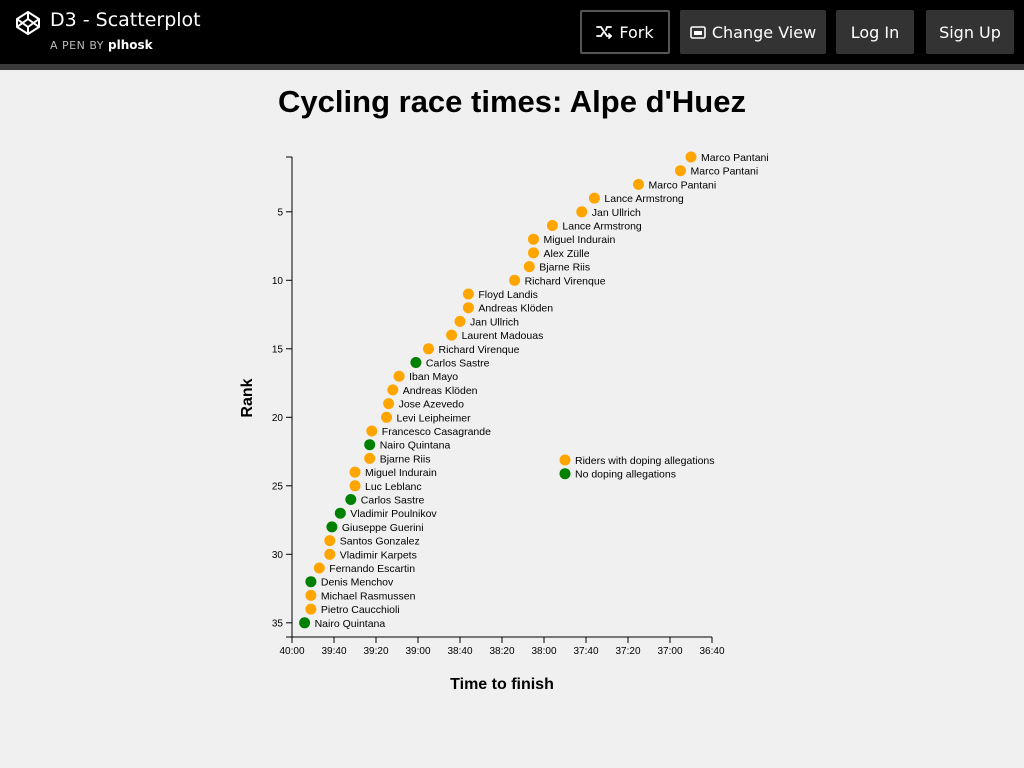 The image size is (1024, 768). What do you see at coordinates (383, 528) in the screenshot?
I see `point-label: Giuseppe Guerini` at bounding box center [383, 528].